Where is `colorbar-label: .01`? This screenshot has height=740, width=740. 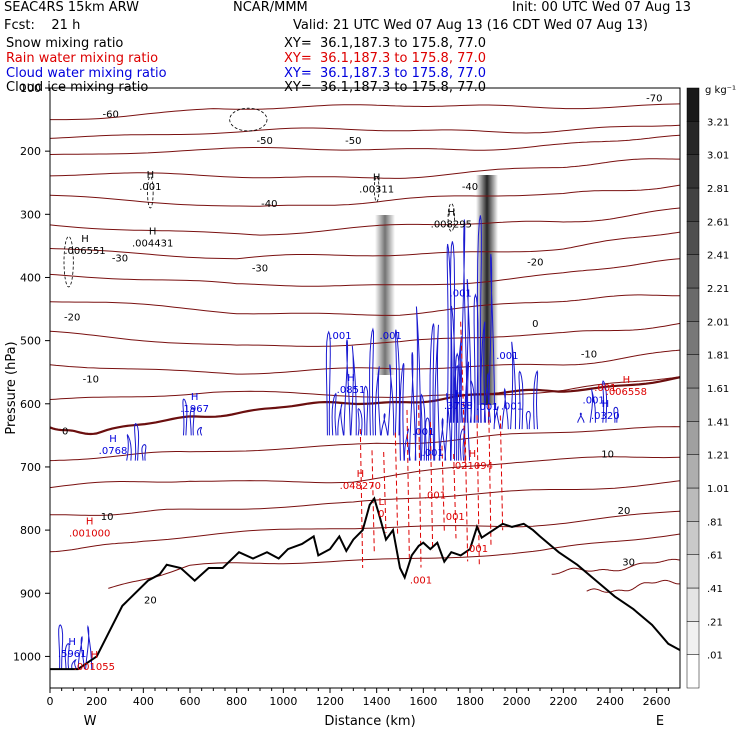 colorbar-label: .01 is located at coordinates (715, 656).